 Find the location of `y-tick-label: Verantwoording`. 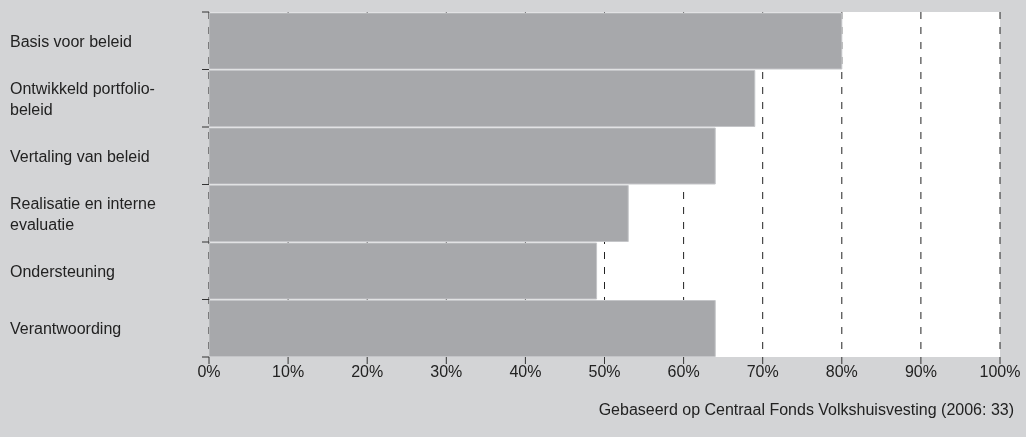

y-tick-label: Verantwoording is located at coordinates (66, 328).